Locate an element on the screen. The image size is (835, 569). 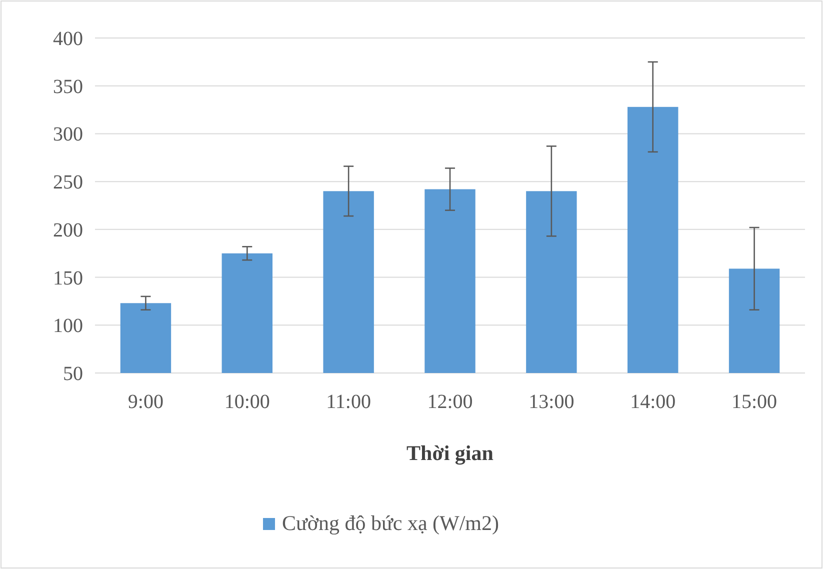
y-tick-label: 150 is located at coordinates (68, 278).